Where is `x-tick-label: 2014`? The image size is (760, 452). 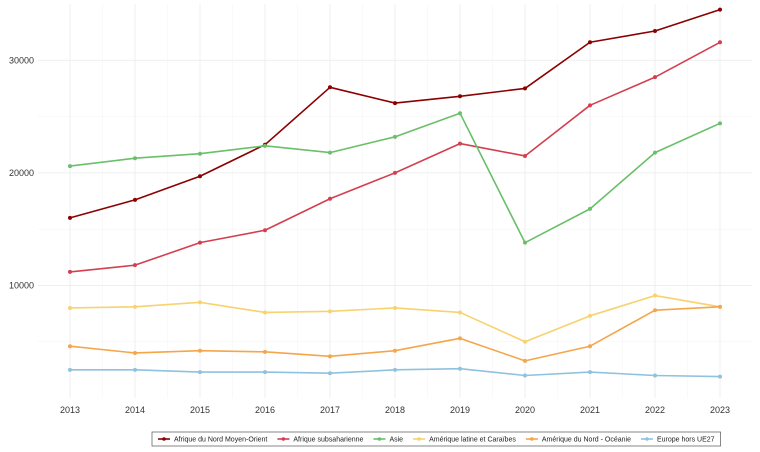 x-tick-label: 2014 is located at coordinates (135, 410).